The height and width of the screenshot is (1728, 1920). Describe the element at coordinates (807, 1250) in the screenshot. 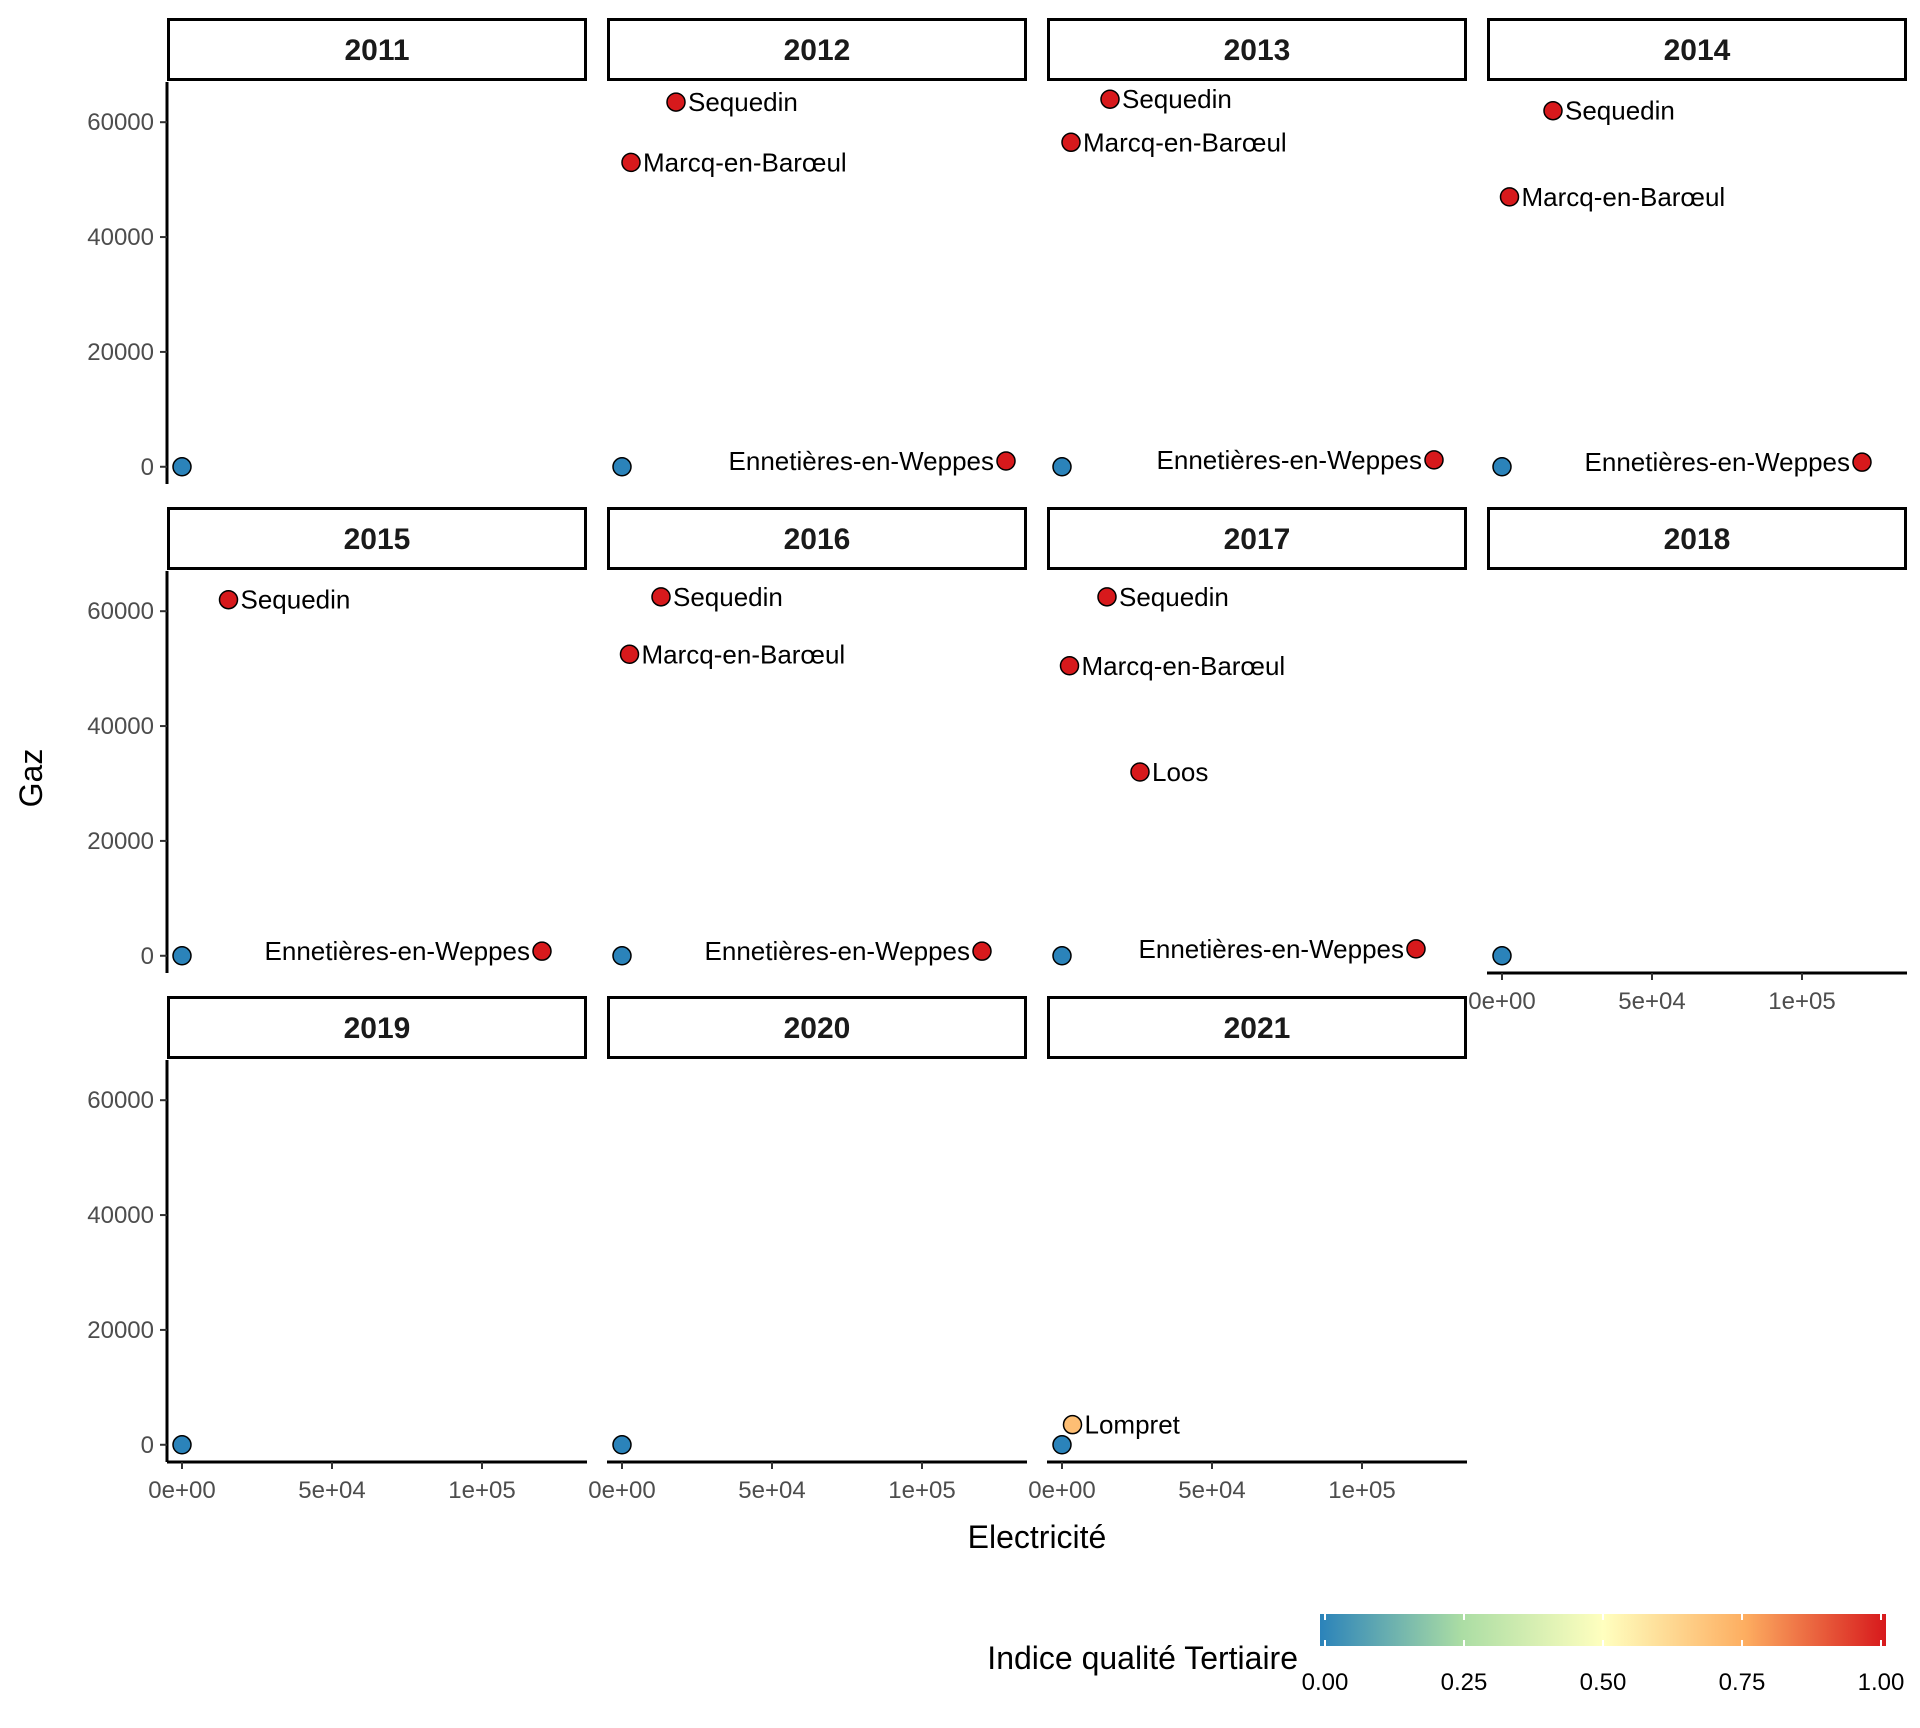

I see `facet-panel-2020: 2020 0e+00 5e+04 1e+05` at that location.